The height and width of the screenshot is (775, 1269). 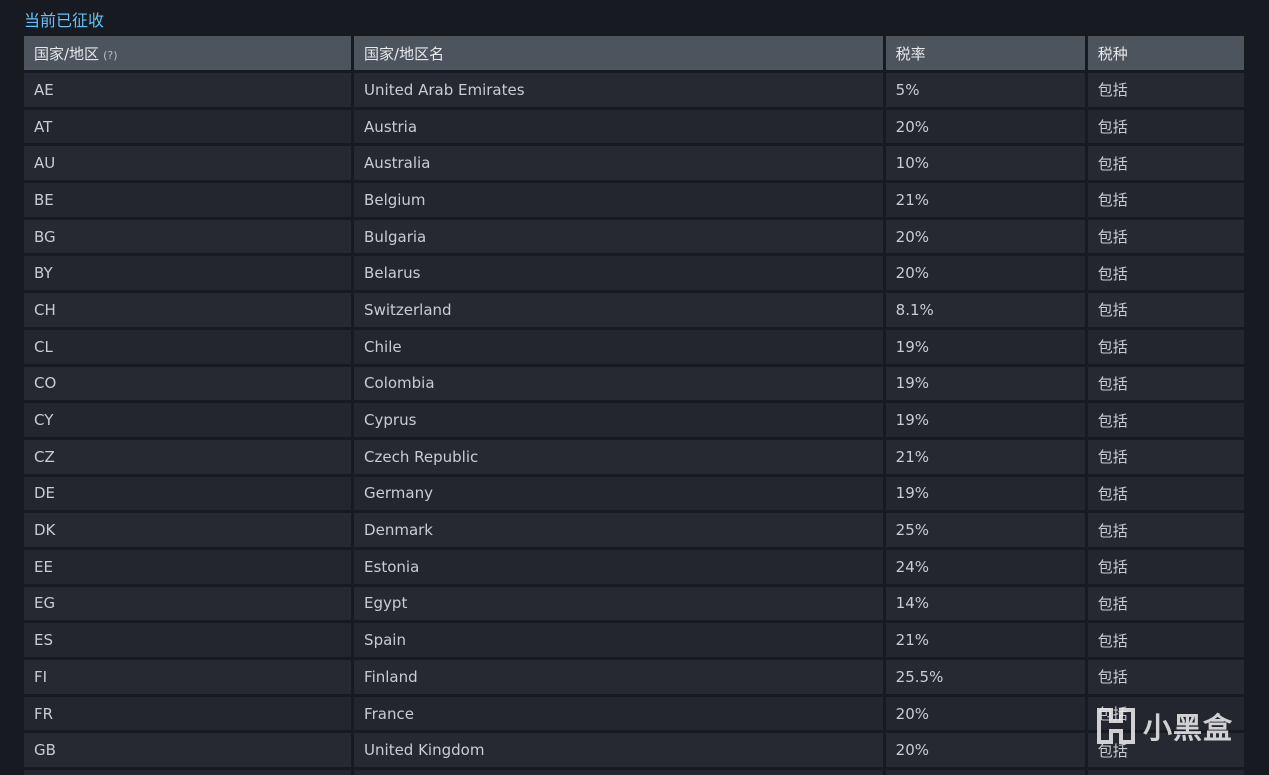 I want to click on table-row: BY Belarus 20% 包括, so click(x=634, y=273).